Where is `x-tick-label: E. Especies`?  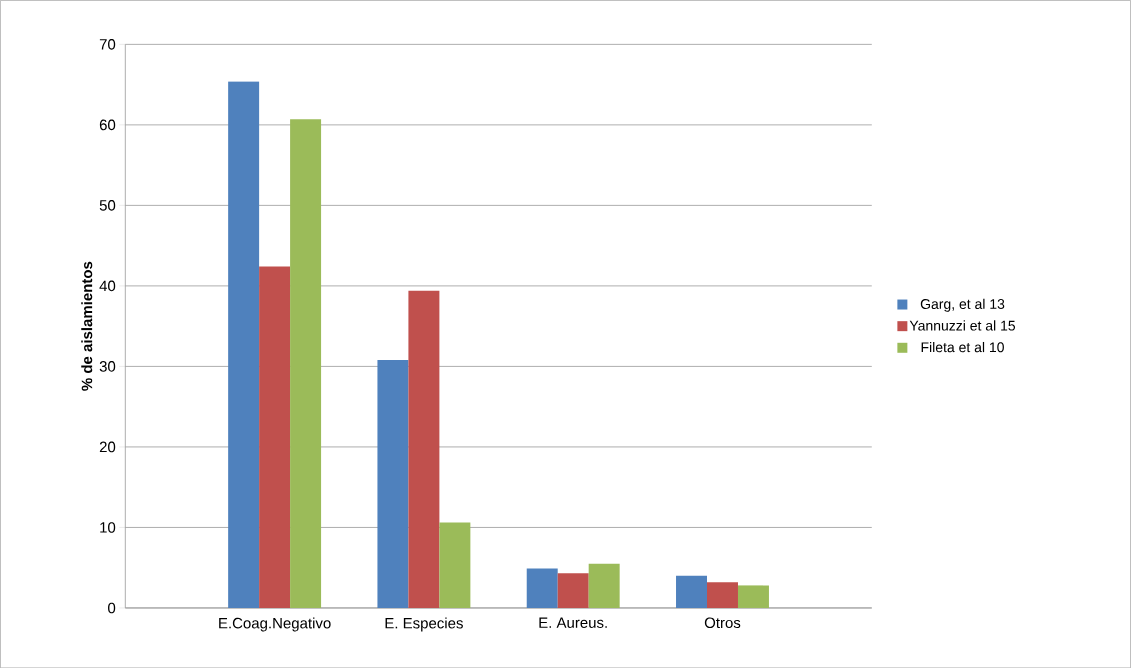 x-tick-label: E. Especies is located at coordinates (424, 624).